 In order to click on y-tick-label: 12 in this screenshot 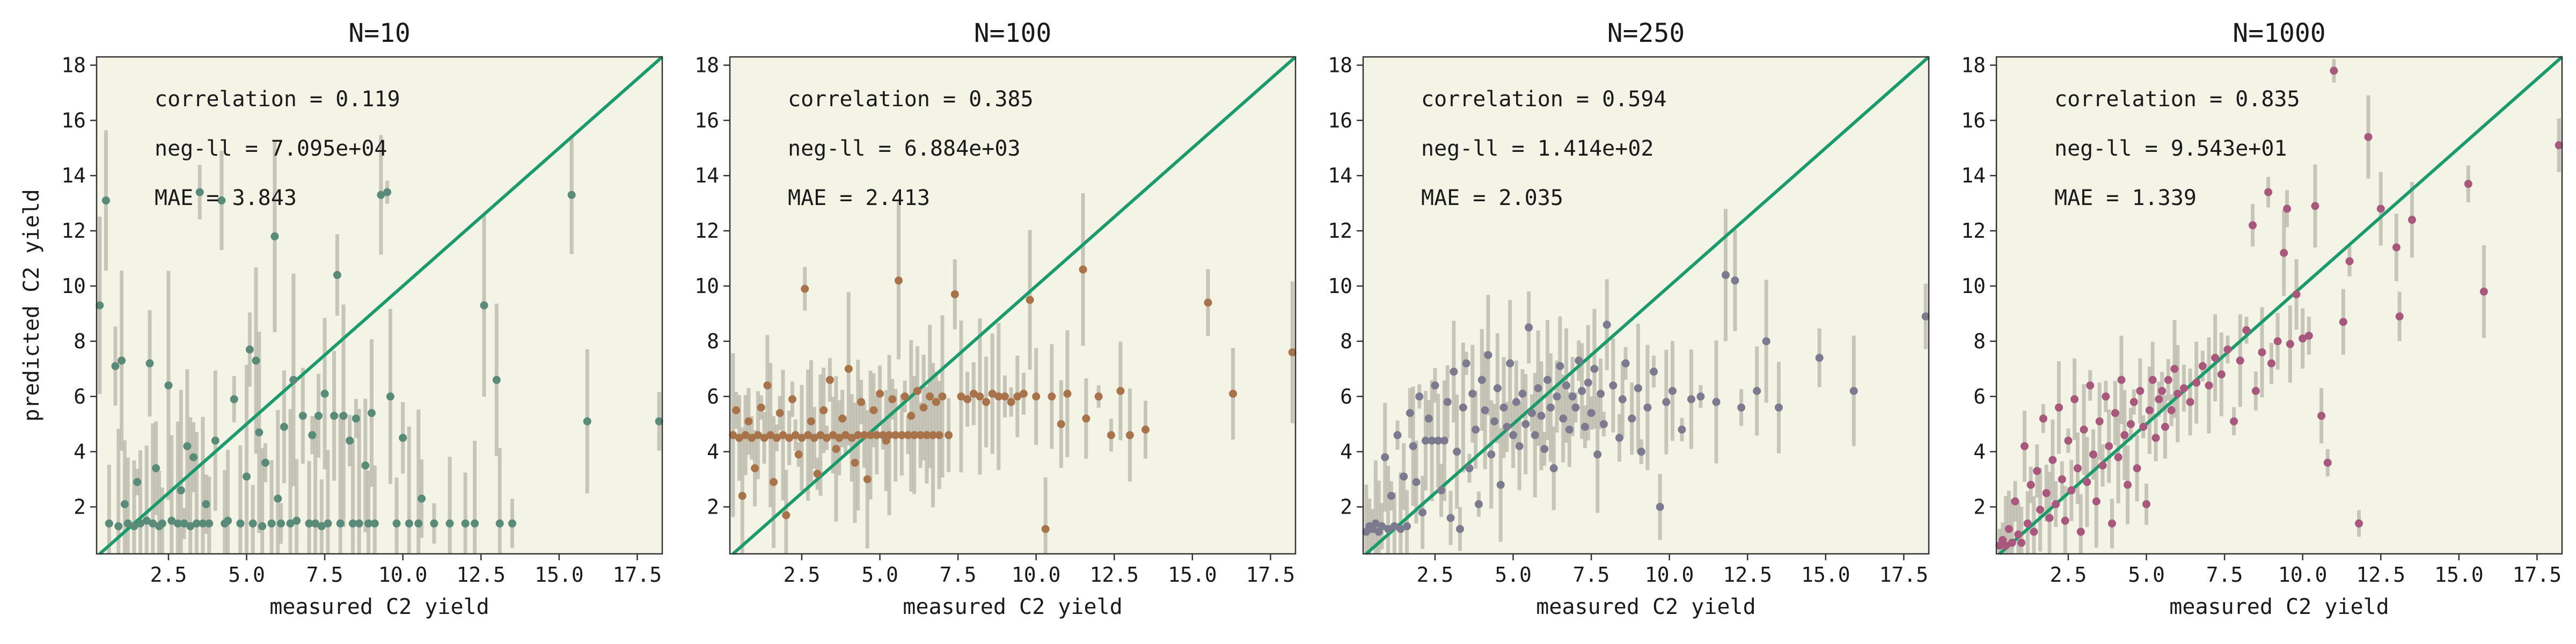, I will do `click(706, 231)`.